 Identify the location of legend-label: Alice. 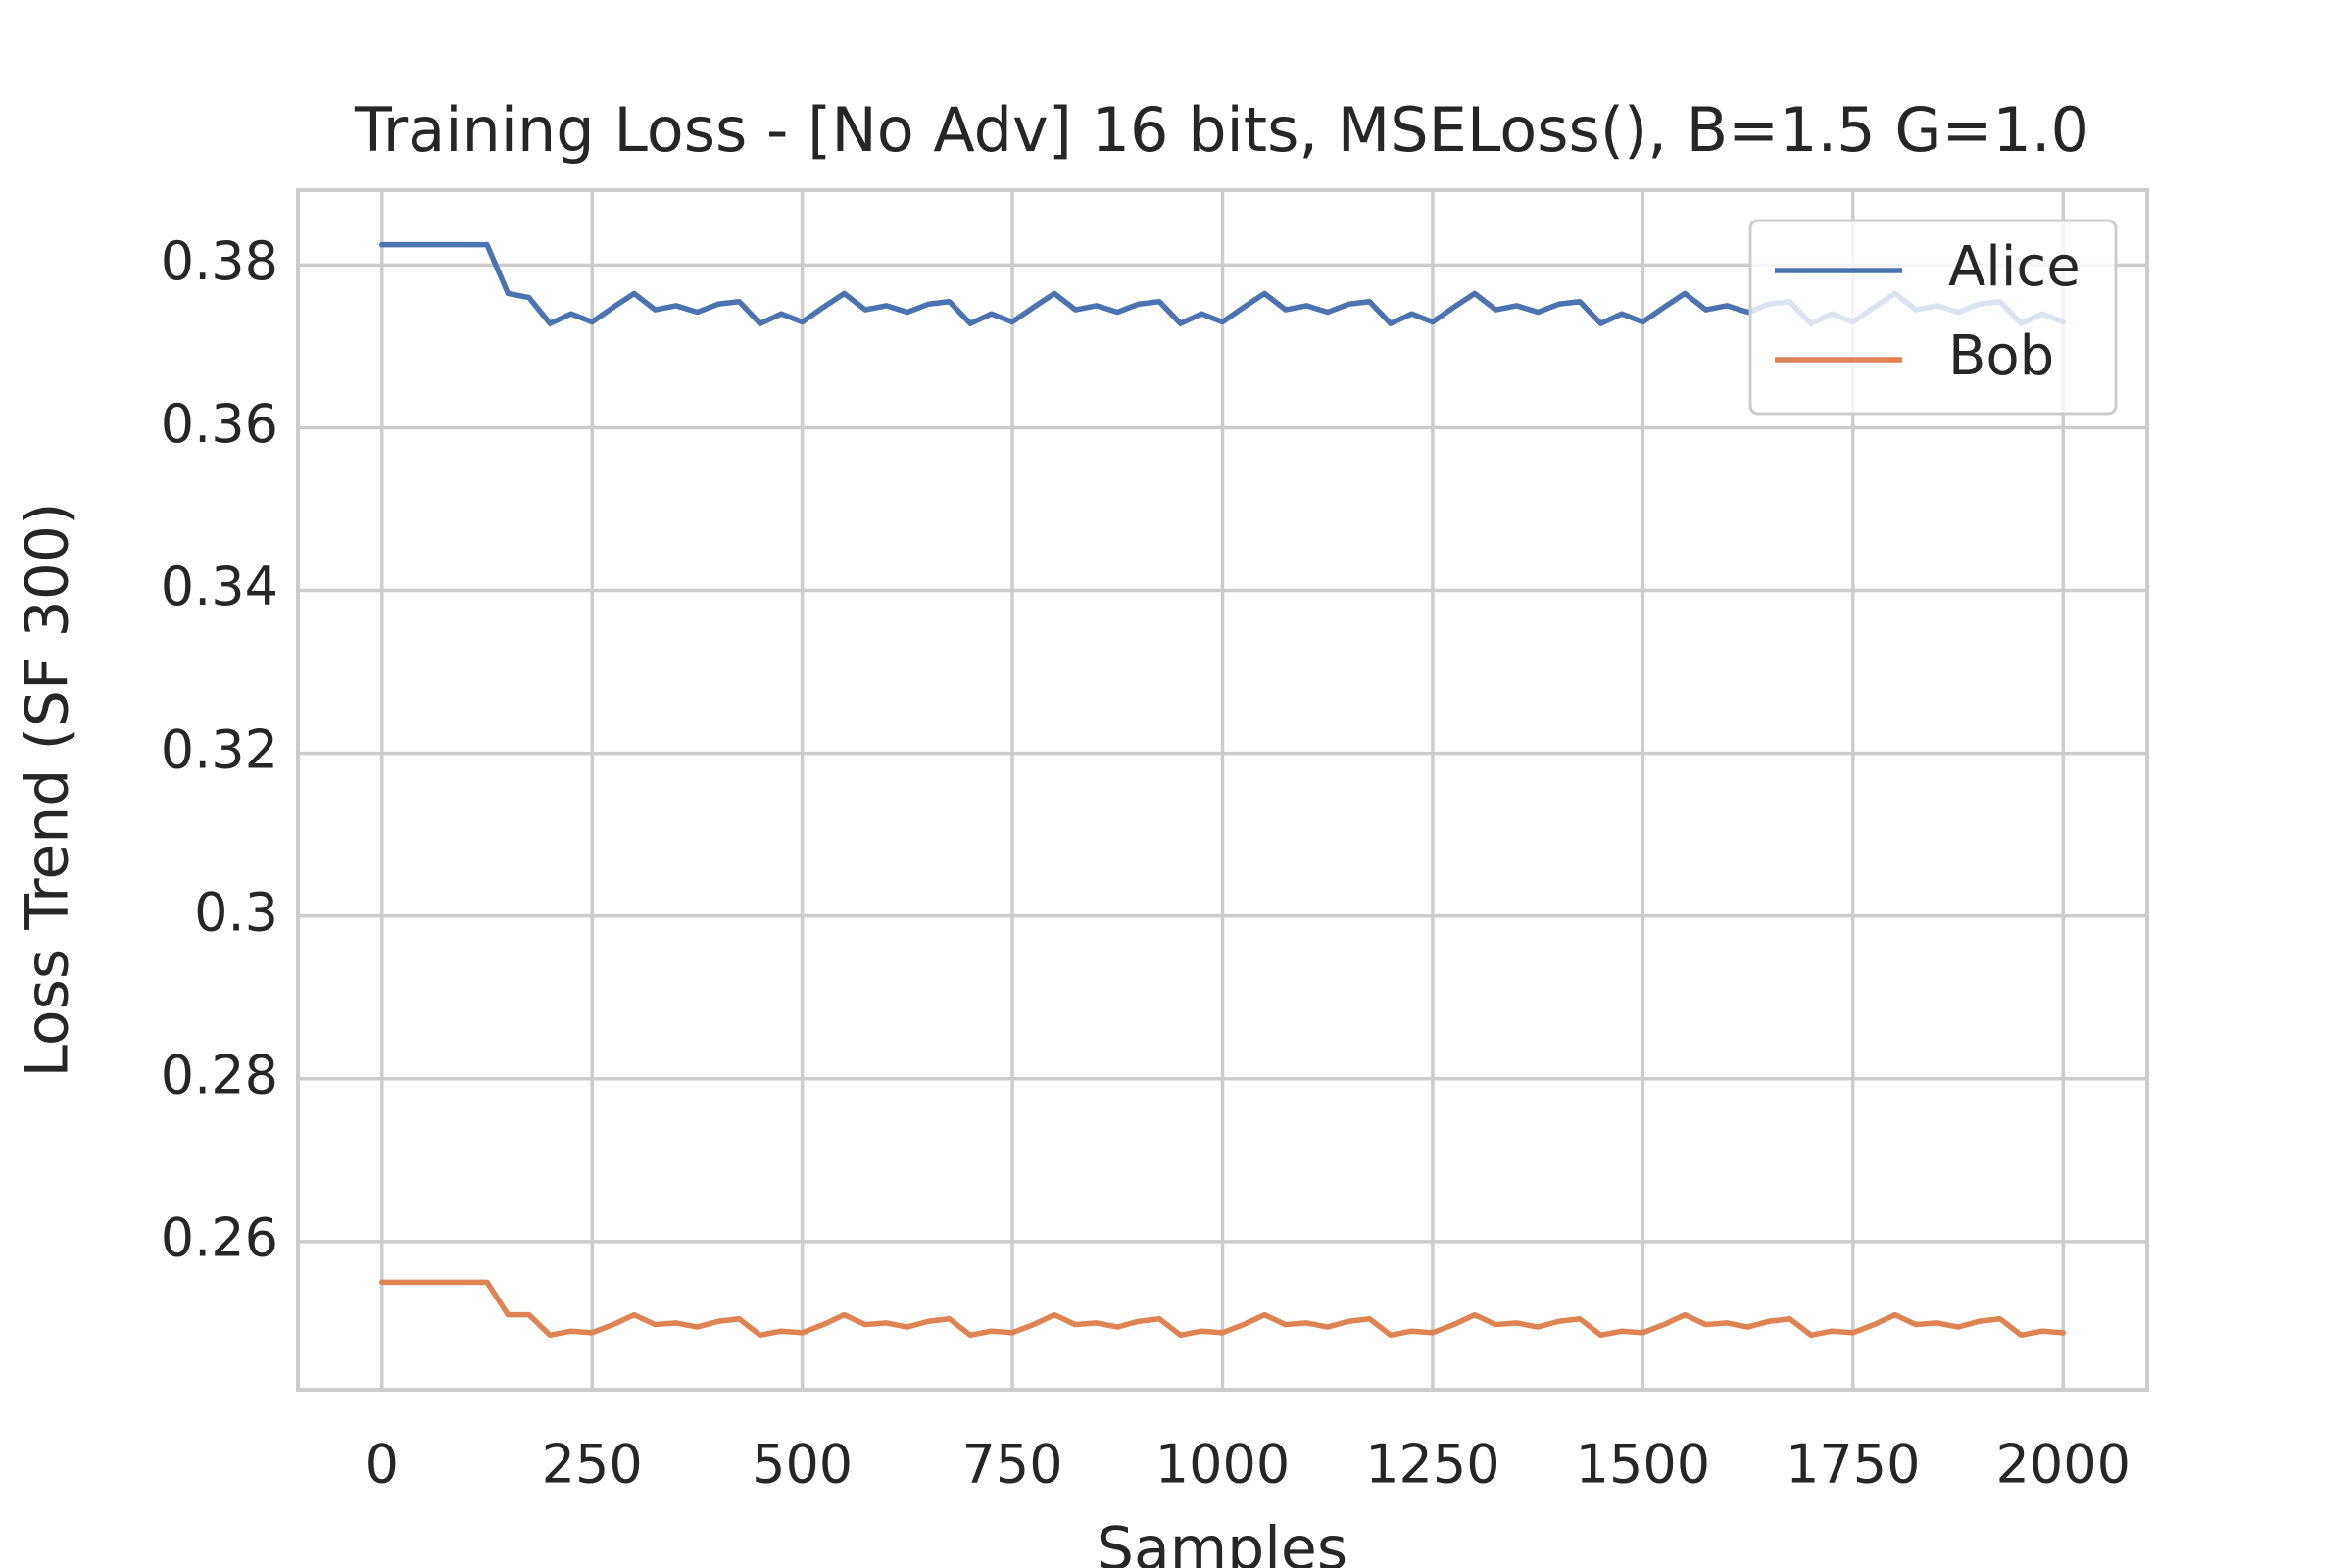
(2014, 267).